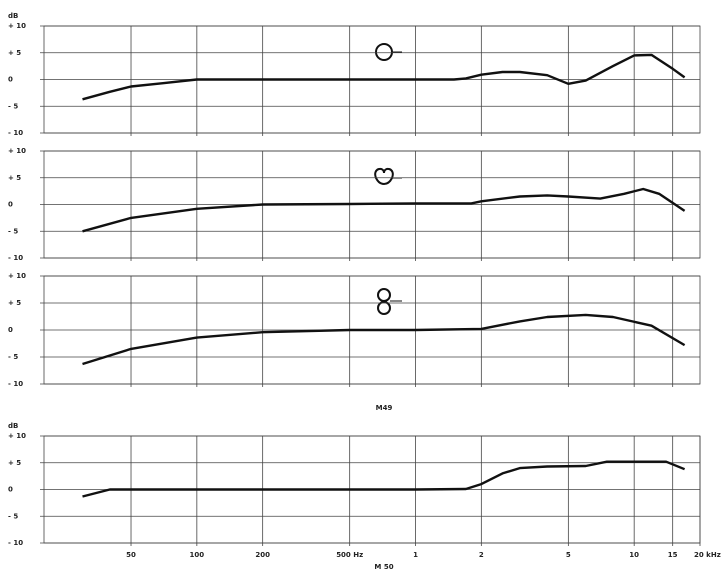 The width and height of the screenshot is (727, 588). I want to click on x-tick-label: 2, so click(481, 555).